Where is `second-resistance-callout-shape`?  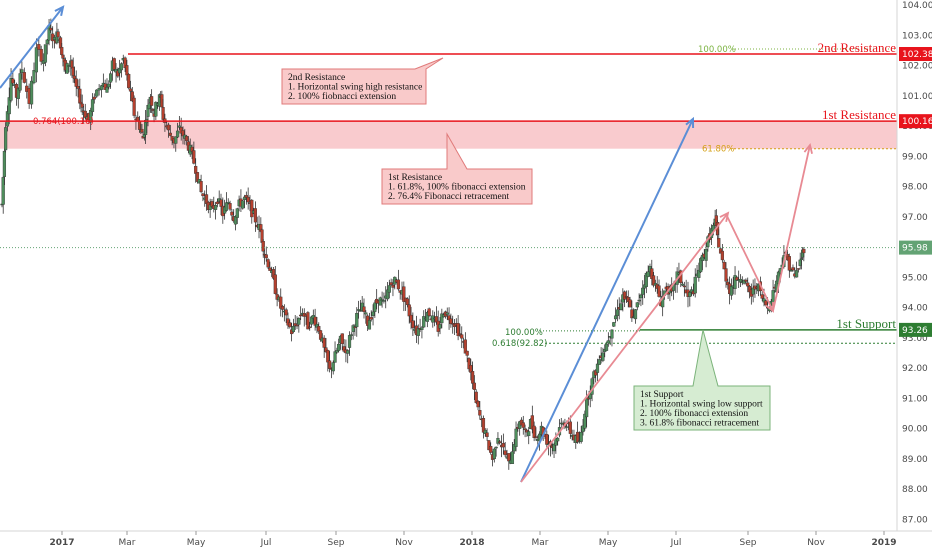
second-resistance-callout-shape is located at coordinates (362, 81).